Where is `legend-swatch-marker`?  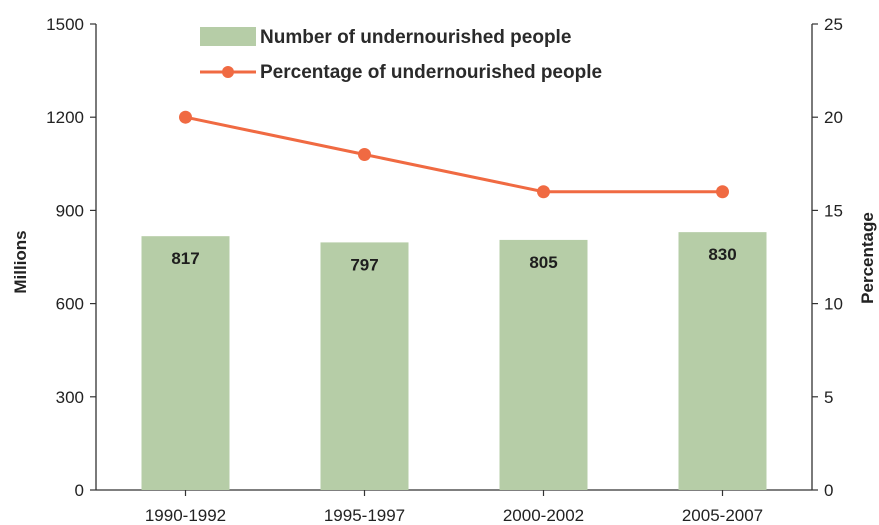 legend-swatch-marker is located at coordinates (228, 72).